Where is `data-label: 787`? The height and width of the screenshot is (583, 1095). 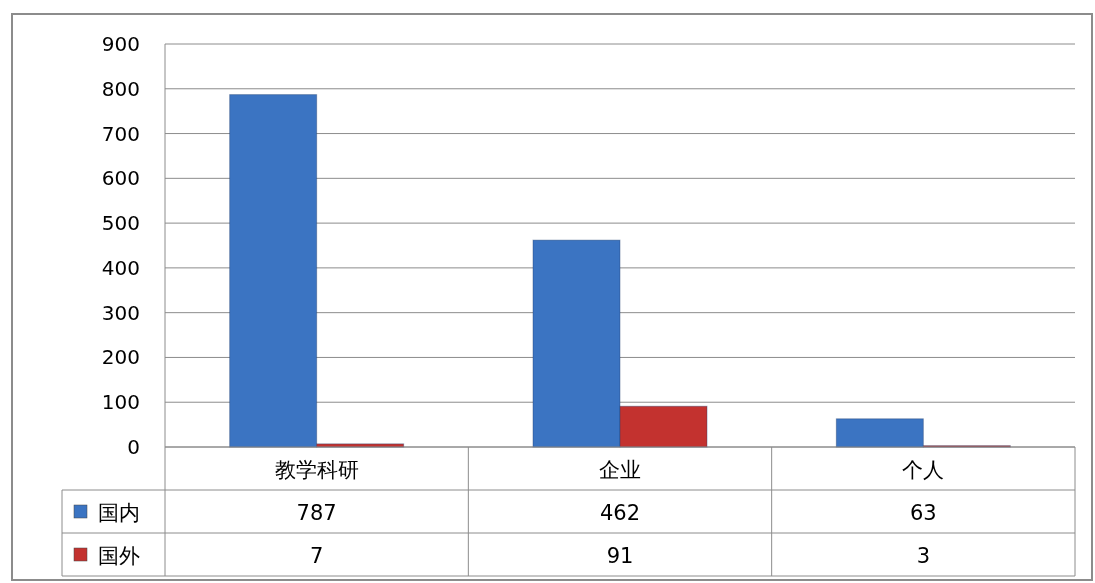 data-label: 787 is located at coordinates (316, 513).